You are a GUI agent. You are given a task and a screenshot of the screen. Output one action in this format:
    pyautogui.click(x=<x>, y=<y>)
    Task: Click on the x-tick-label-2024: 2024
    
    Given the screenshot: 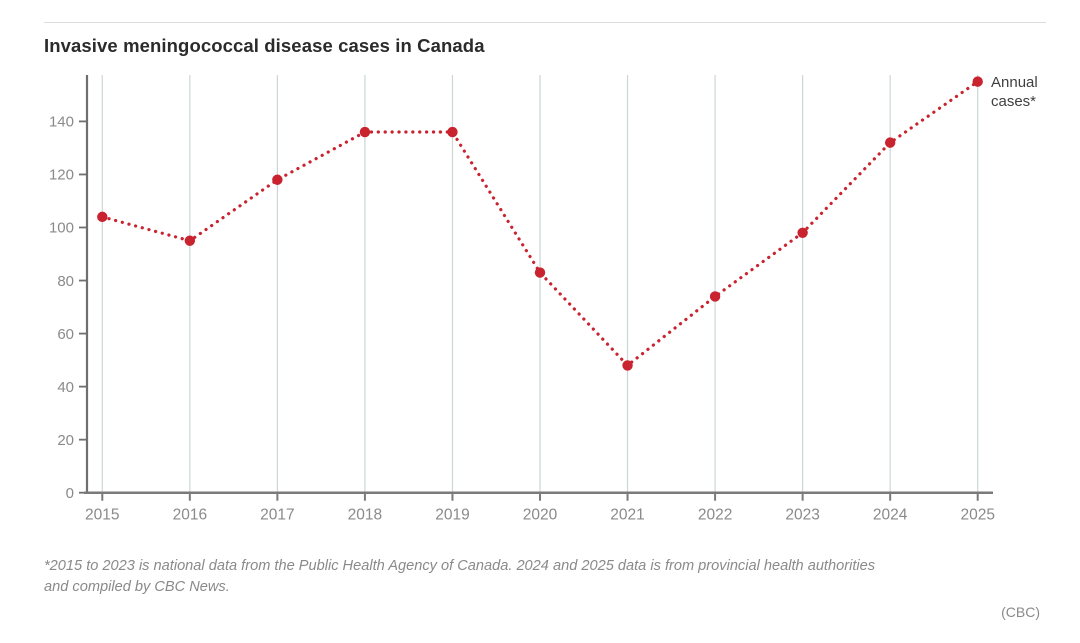 What is the action you would take?
    pyautogui.click(x=890, y=515)
    